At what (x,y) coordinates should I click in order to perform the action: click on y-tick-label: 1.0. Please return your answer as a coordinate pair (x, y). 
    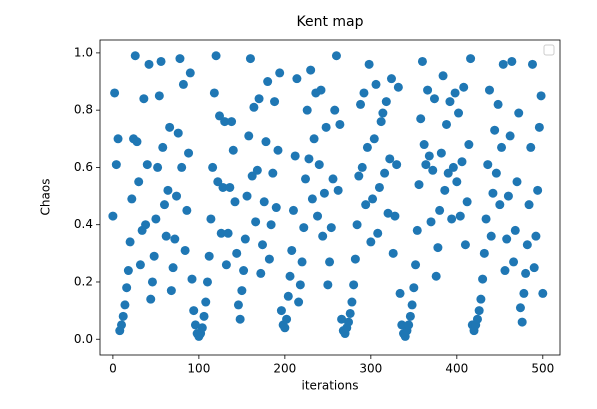
    Looking at the image, I should click on (83, 52).